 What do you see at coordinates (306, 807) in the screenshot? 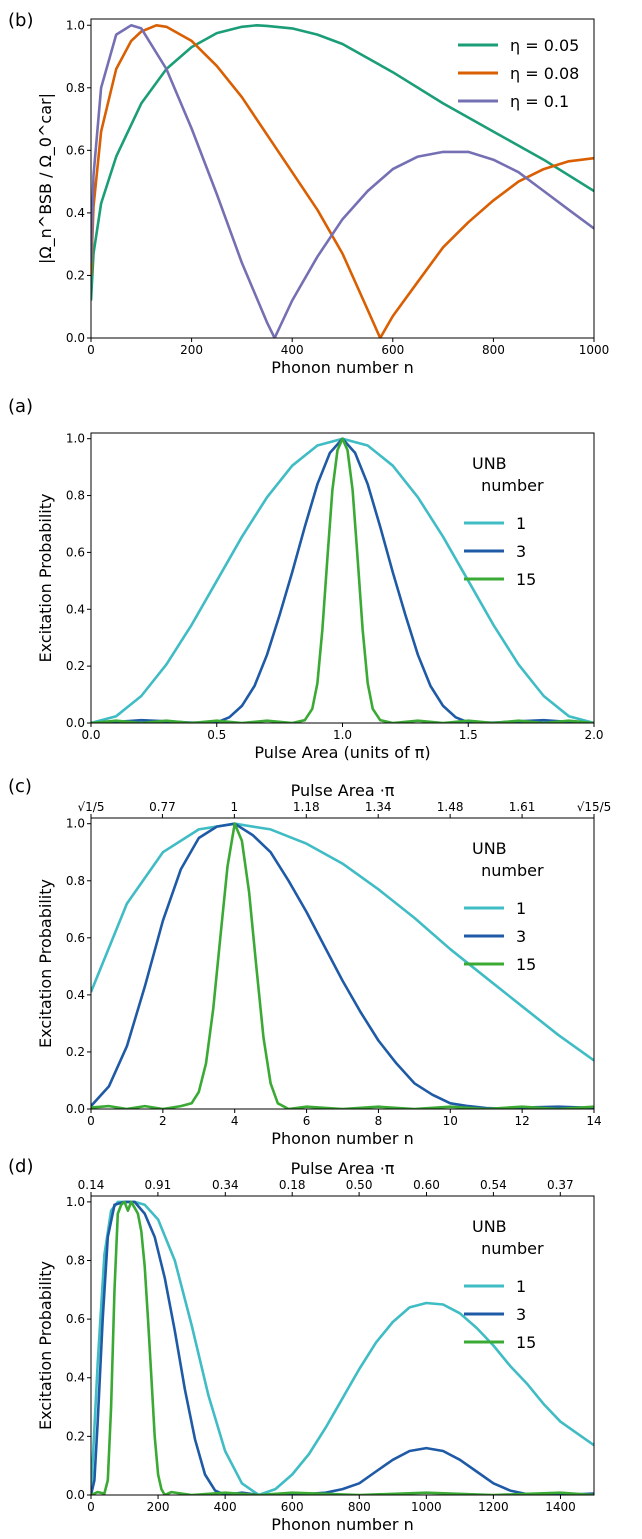
I see `top-tick-label: 1.18` at bounding box center [306, 807].